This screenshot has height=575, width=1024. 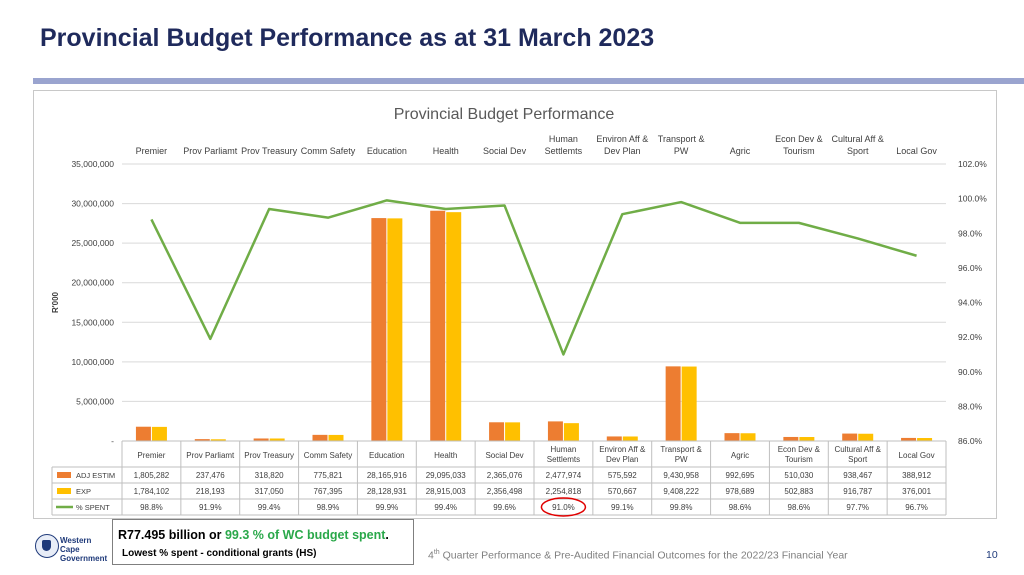 What do you see at coordinates (171, 535) in the screenshot?
I see `callout-amount: R77.495 billion or` at bounding box center [171, 535].